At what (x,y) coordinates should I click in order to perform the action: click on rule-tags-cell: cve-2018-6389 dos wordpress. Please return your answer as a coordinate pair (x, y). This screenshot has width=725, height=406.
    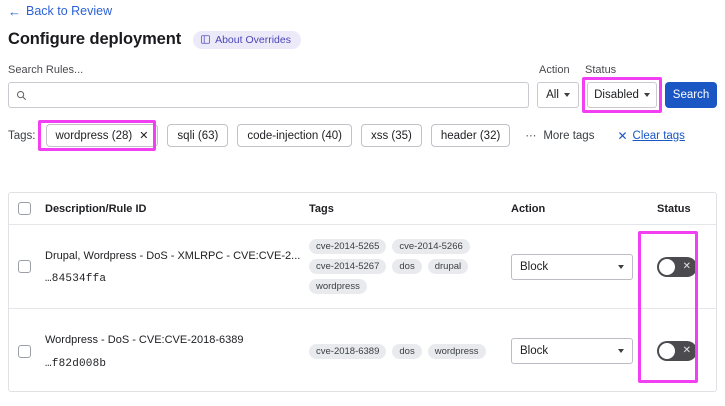
    Looking at the image, I should click on (407, 351).